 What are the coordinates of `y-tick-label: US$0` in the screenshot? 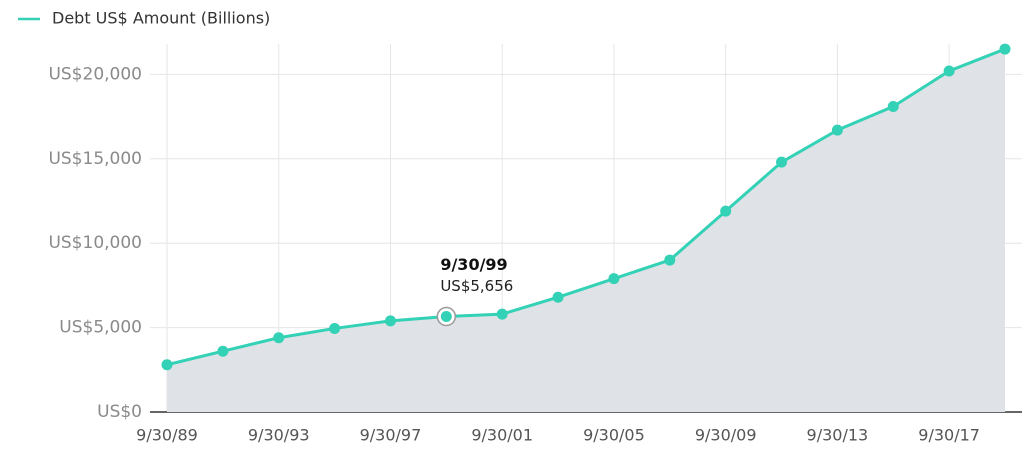 It's located at (119, 412).